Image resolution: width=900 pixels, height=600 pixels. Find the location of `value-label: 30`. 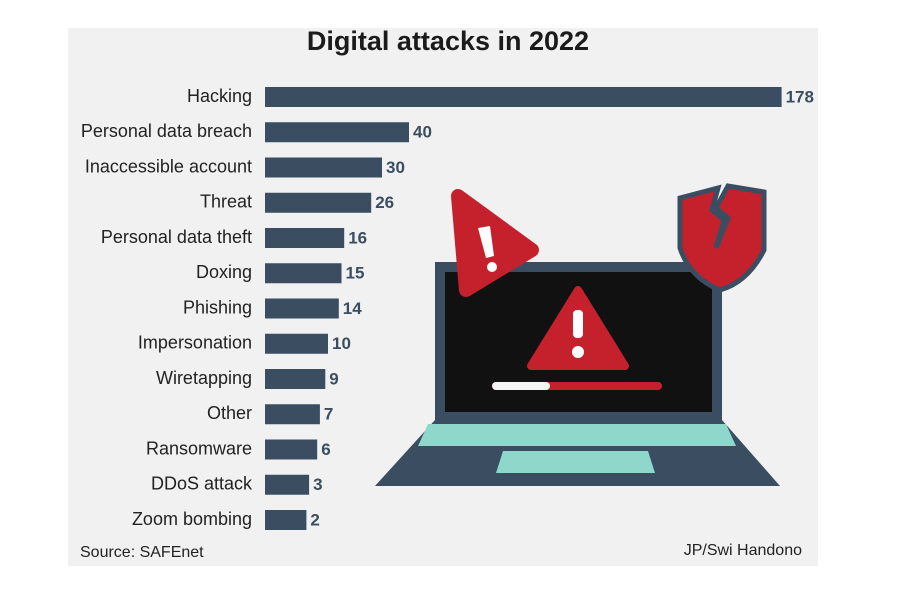

value-label: 30 is located at coordinates (395, 167).